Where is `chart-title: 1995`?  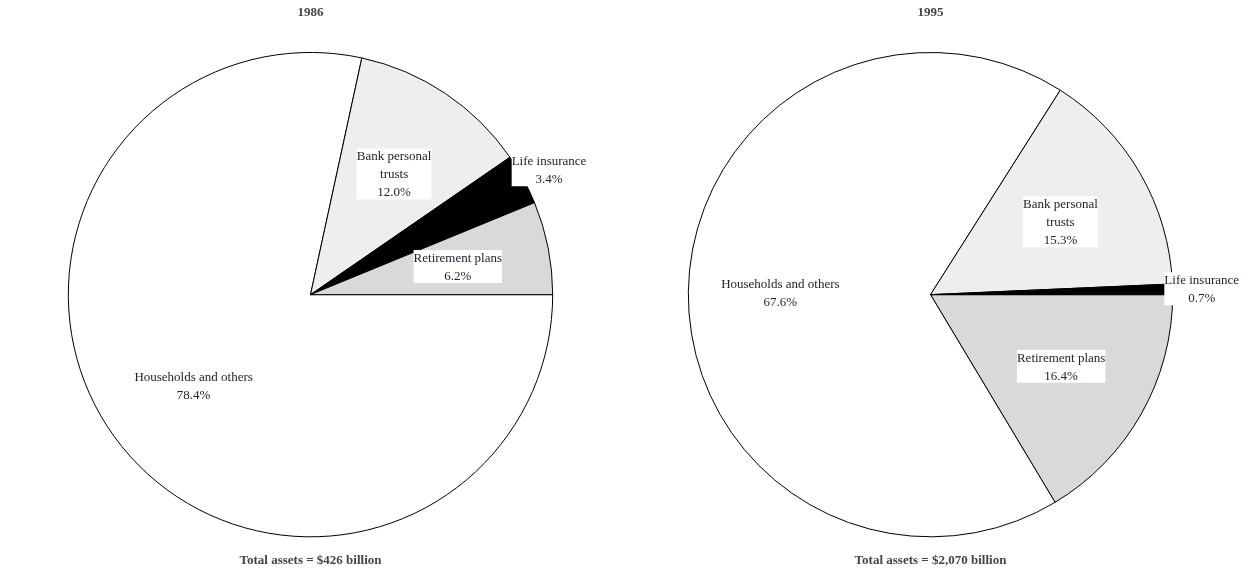 chart-title: 1995 is located at coordinates (930, 11).